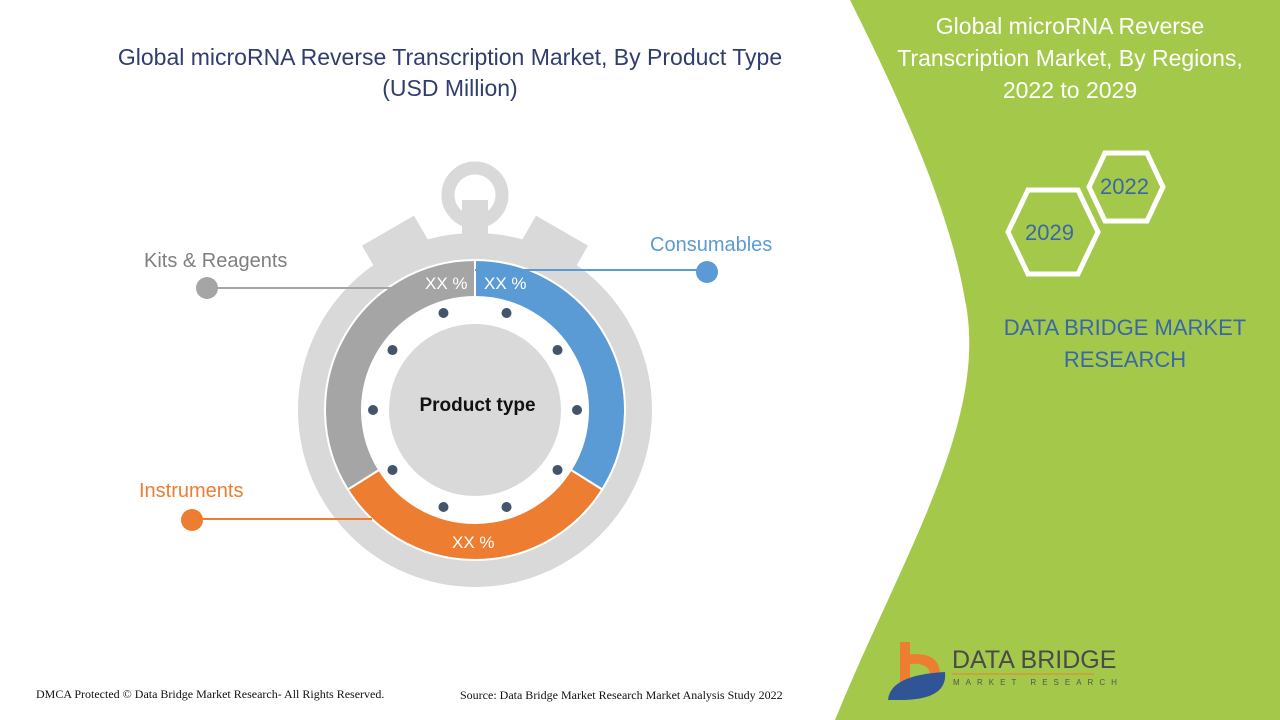  Describe the element at coordinates (1070, 90) in the screenshot. I see `regions-title-line: 2022 to 2029` at that location.